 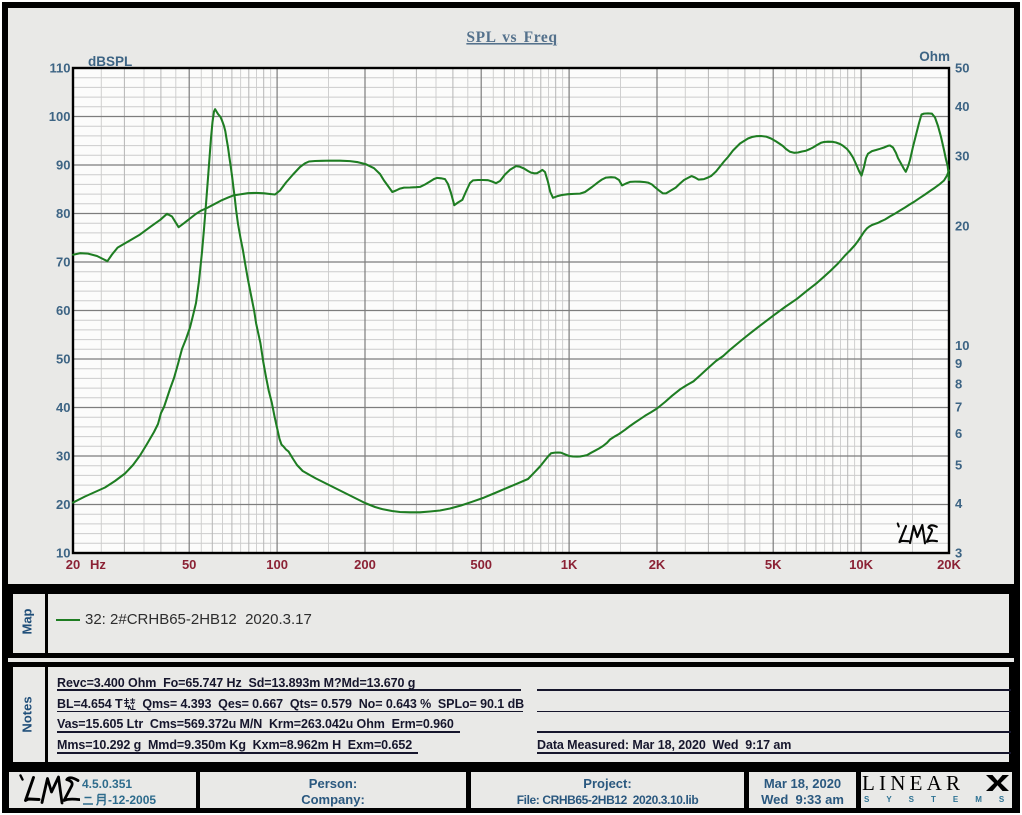 I want to click on svg-text: 5K, so click(x=773, y=564).